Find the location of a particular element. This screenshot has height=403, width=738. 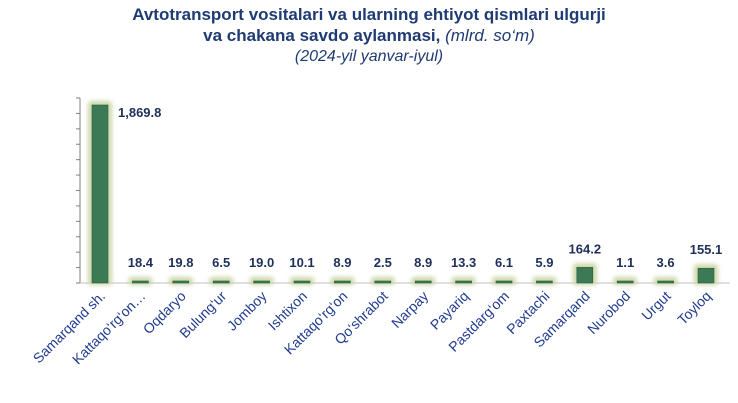

value-label: 3.6 is located at coordinates (666, 262).